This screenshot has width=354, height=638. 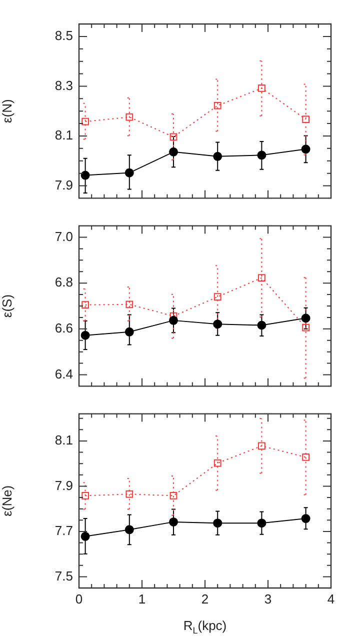 What do you see at coordinates (142, 598) in the screenshot?
I see `x-tick-label: 1` at bounding box center [142, 598].